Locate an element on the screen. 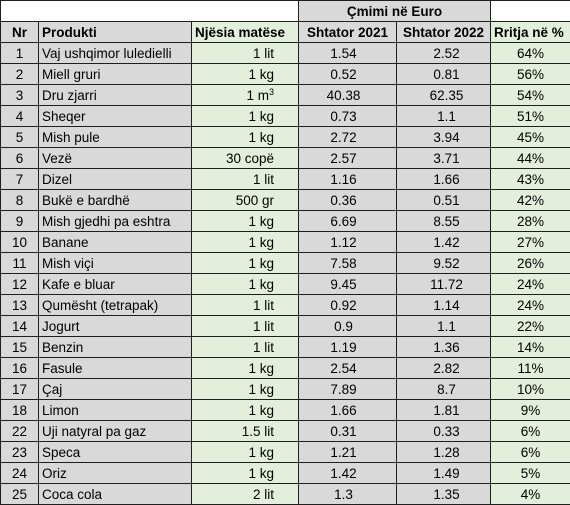 Image resolution: width=570 pixels, height=505 pixels. cell-price-2021-text: 0.73 is located at coordinates (343, 116).